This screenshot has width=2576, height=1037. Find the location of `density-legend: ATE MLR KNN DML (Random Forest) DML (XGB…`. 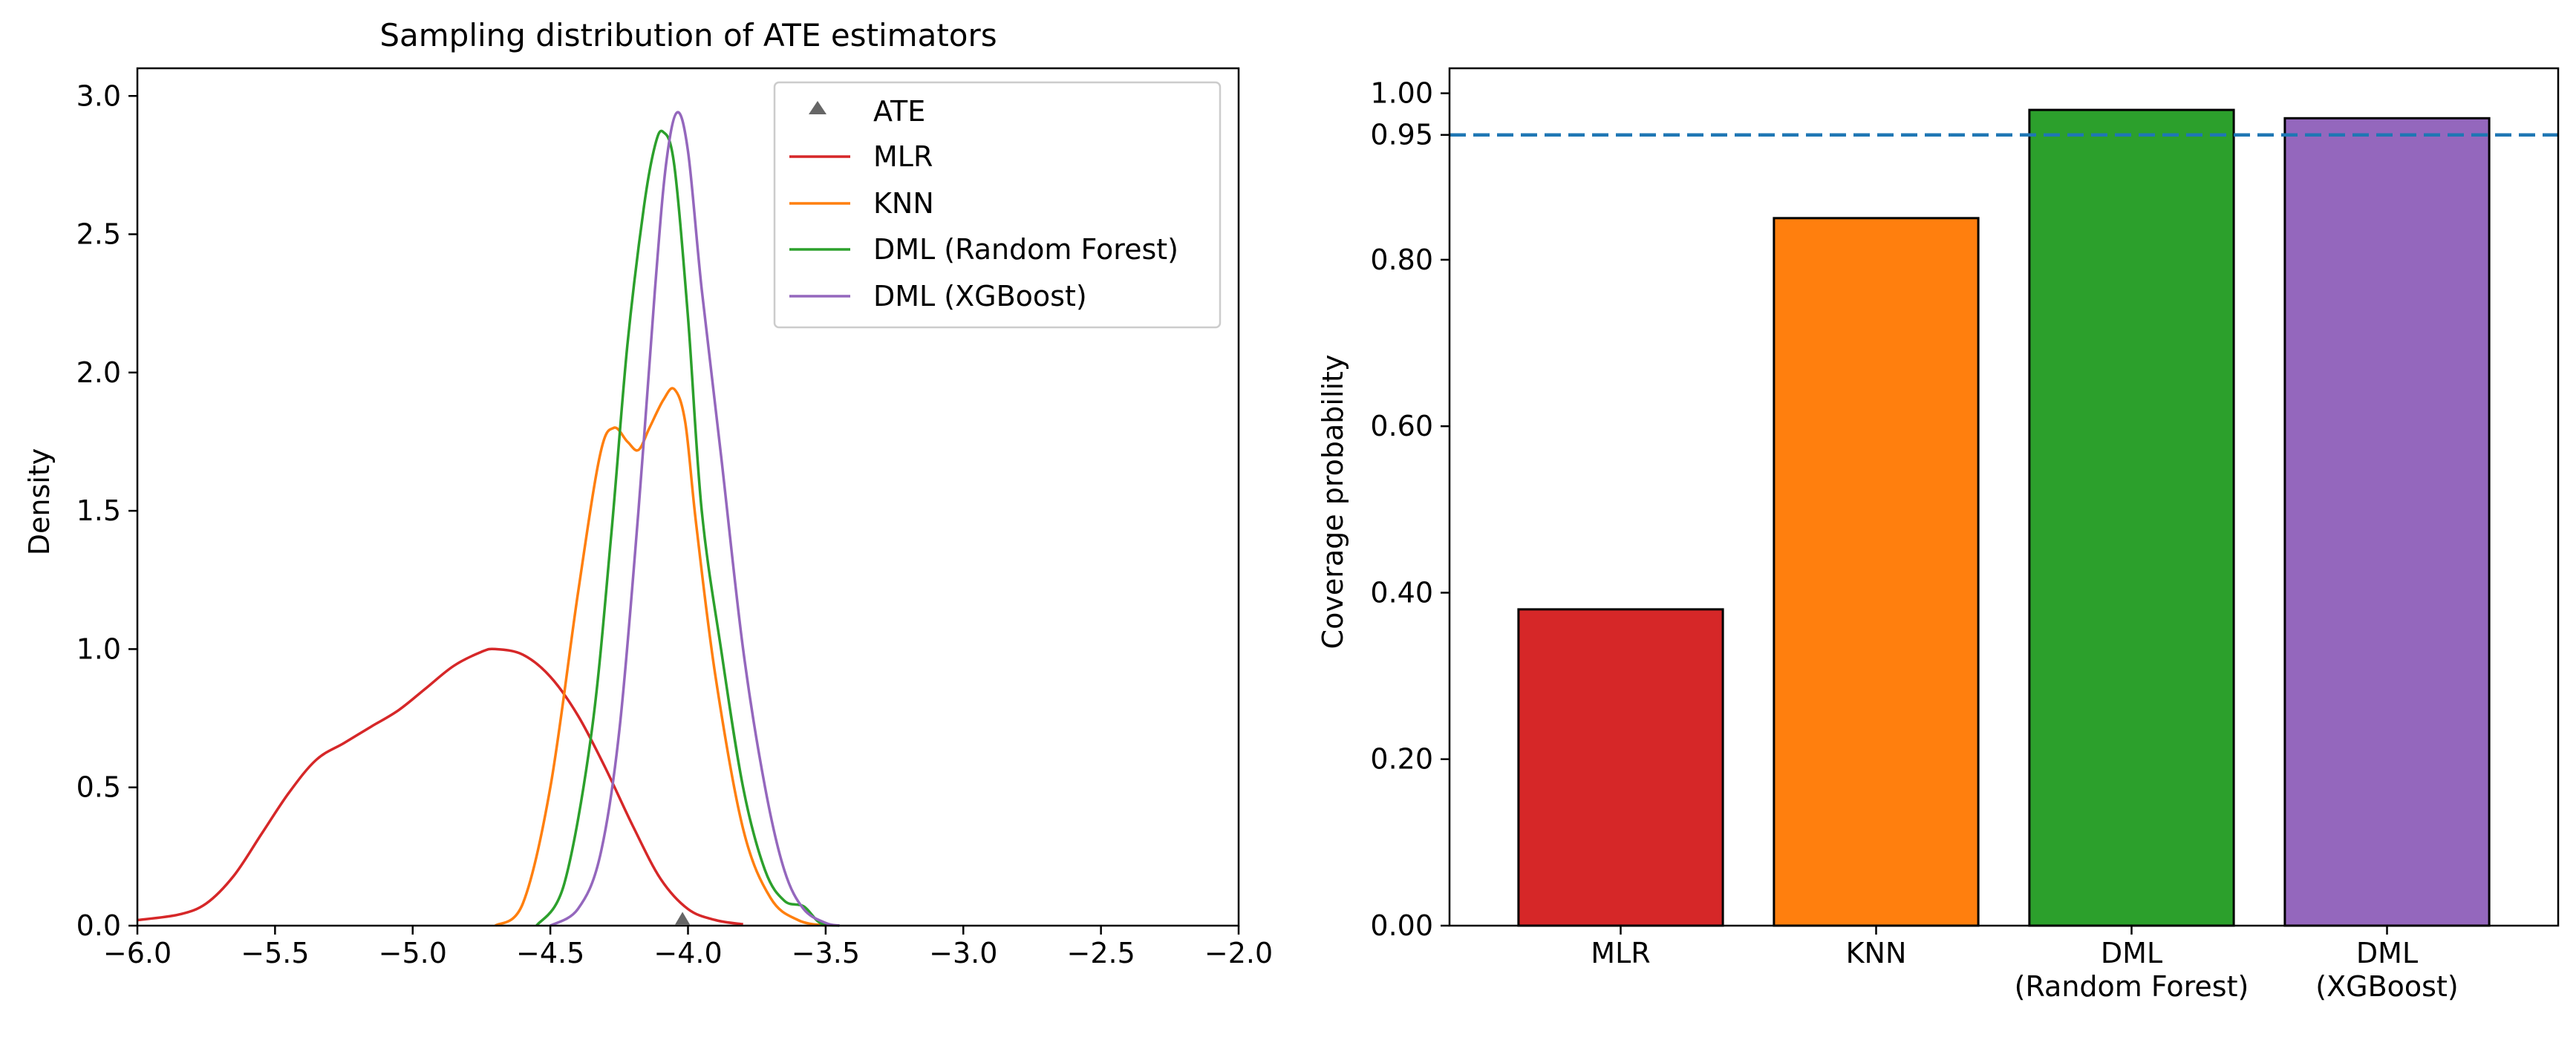

density-legend: ATE MLR KNN DML (Random Forest) DML (XGB… is located at coordinates (997, 205).